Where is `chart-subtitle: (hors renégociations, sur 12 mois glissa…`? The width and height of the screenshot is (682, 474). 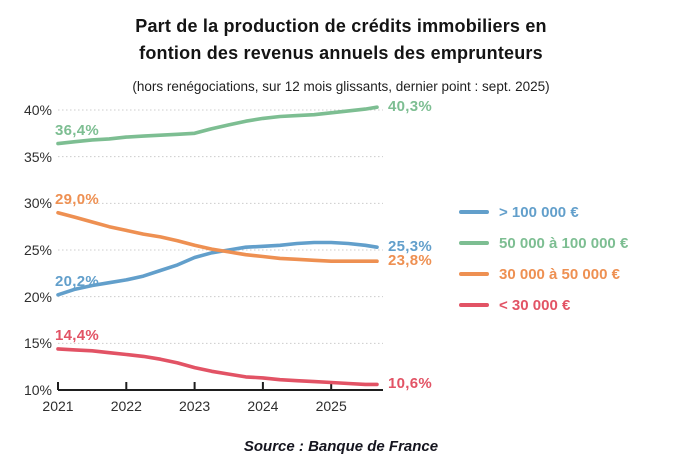
chart-subtitle: (hors renégociations, sur 12 mois glissa… is located at coordinates (341, 86).